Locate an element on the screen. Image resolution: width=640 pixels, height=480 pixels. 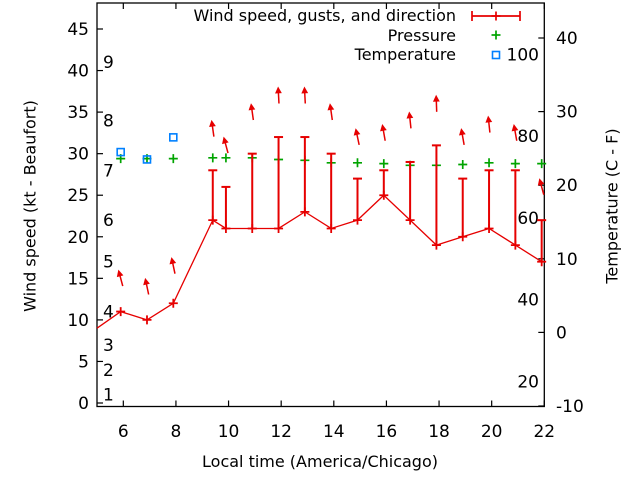
svg-text: 3 is located at coordinates (108, 346).